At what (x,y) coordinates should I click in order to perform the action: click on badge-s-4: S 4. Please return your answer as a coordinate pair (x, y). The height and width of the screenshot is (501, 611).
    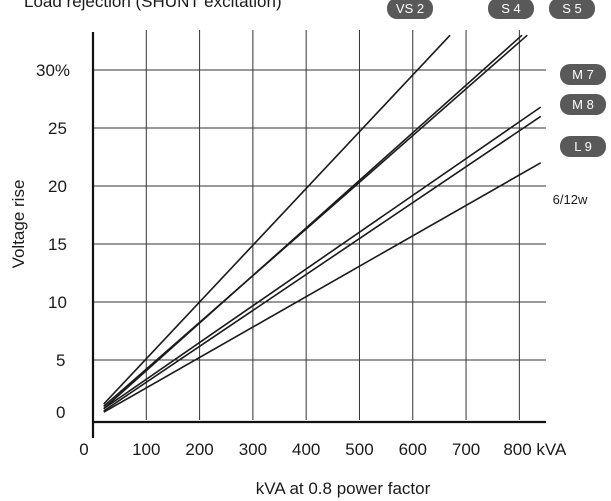
    Looking at the image, I should click on (511, 9).